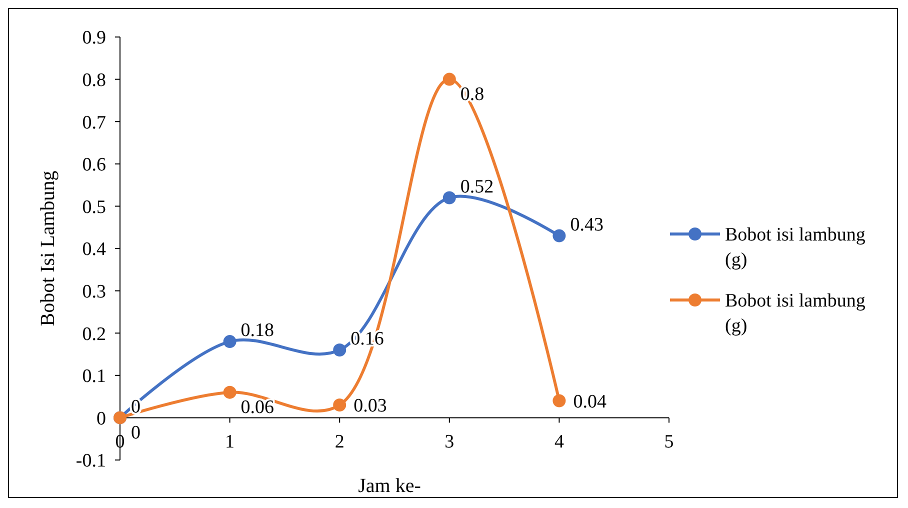 The image size is (908, 508). I want to click on data-label: 0.18, so click(257, 331).